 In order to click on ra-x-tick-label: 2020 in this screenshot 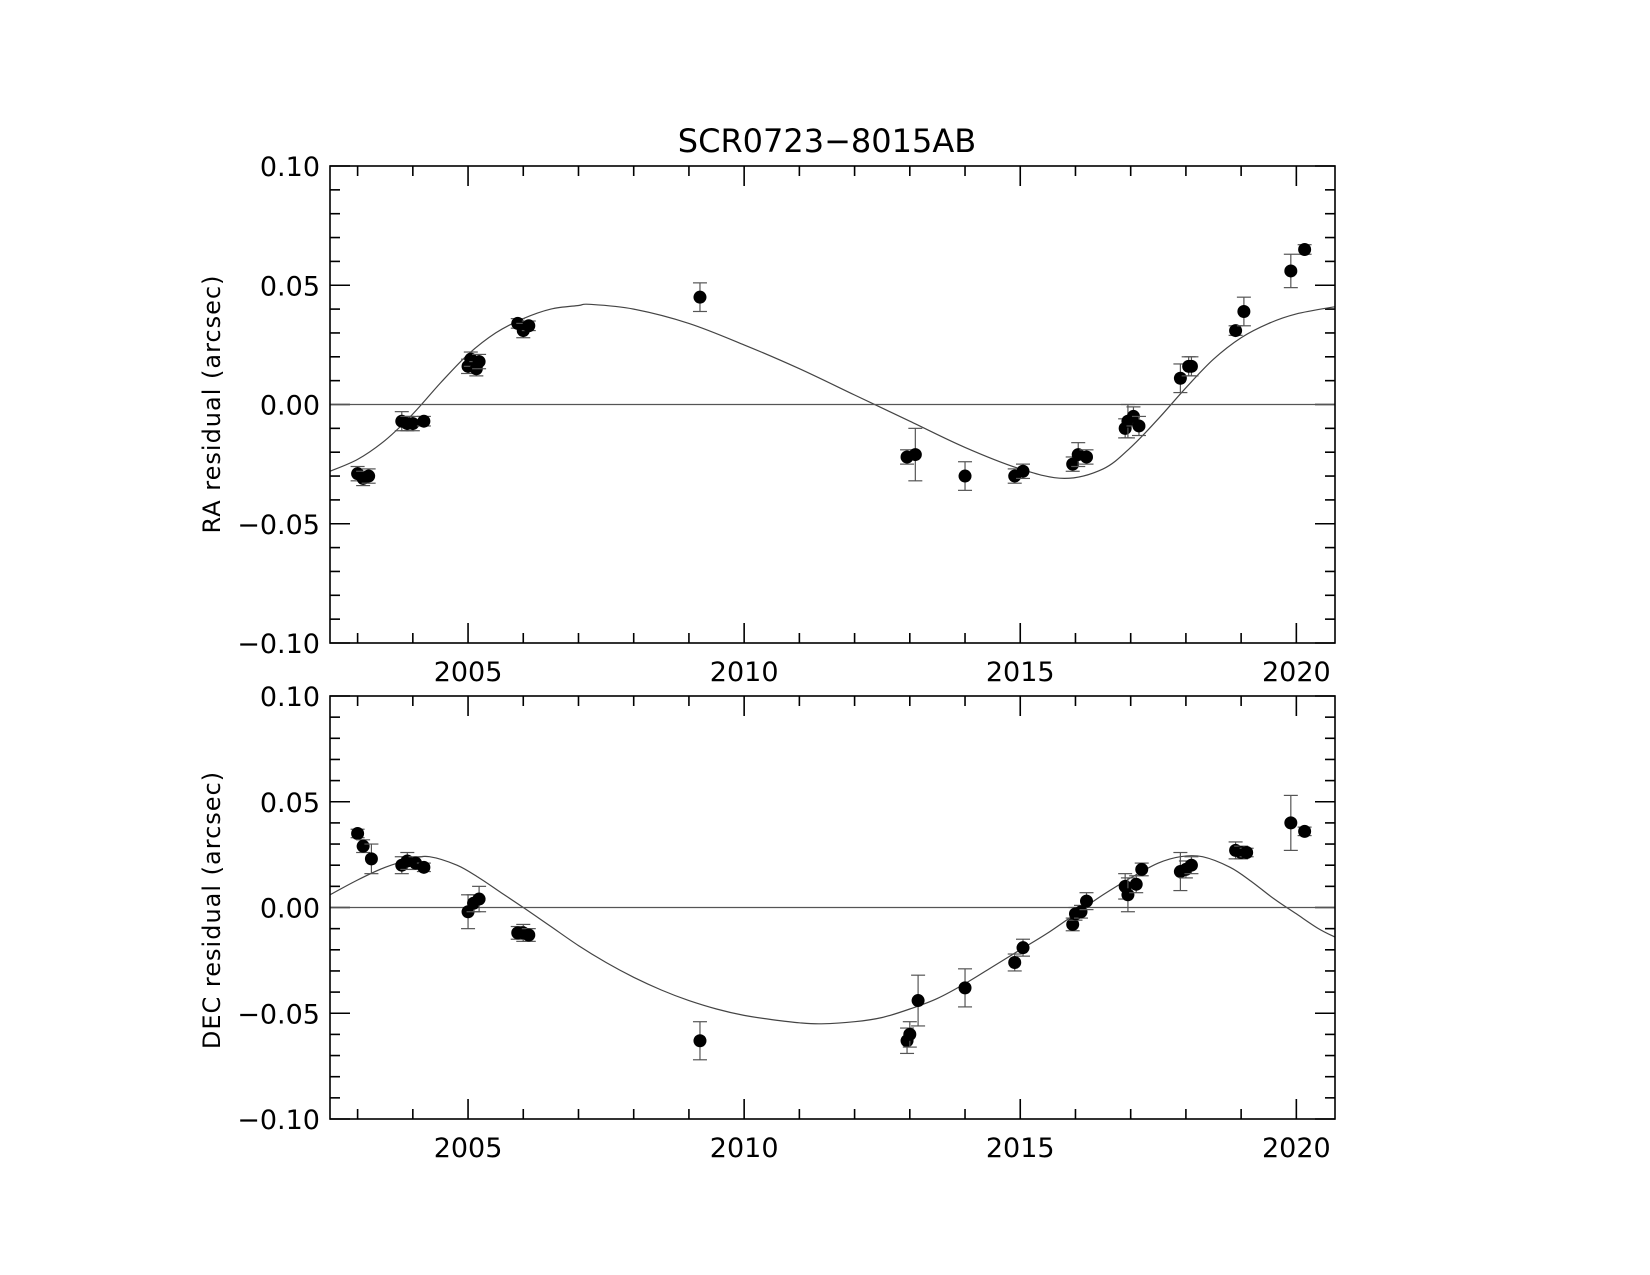, I will do `click(1296, 672)`.